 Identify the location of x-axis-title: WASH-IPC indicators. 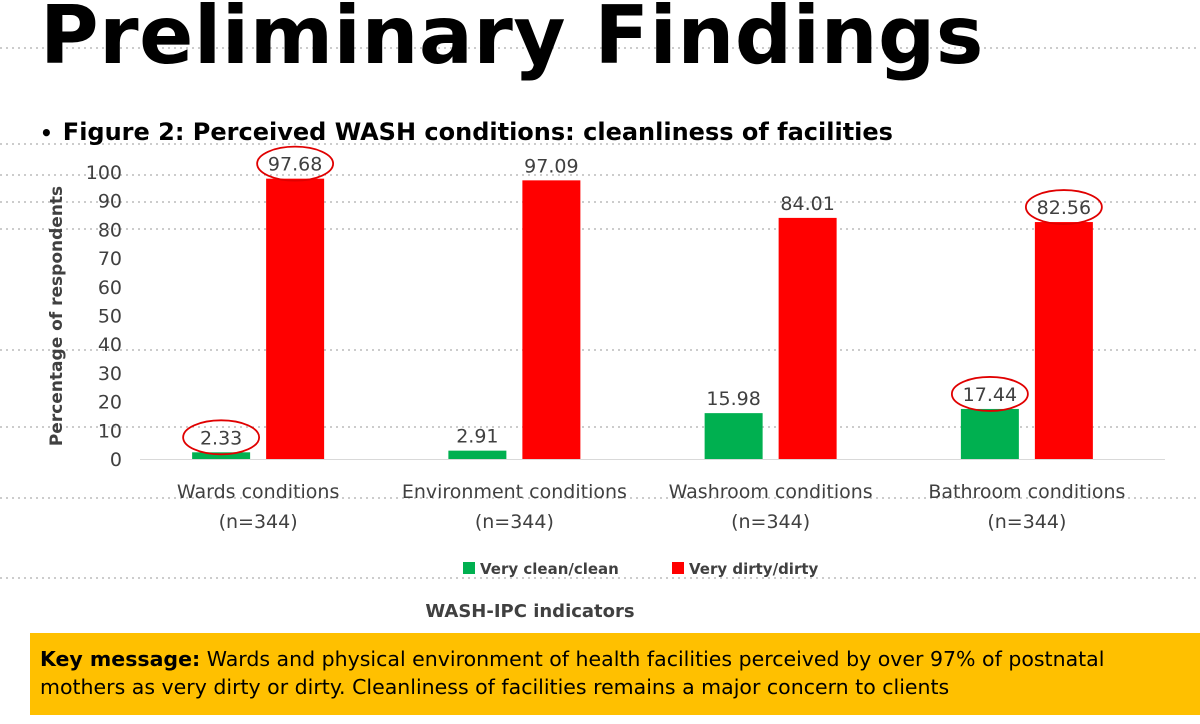
(529, 611).